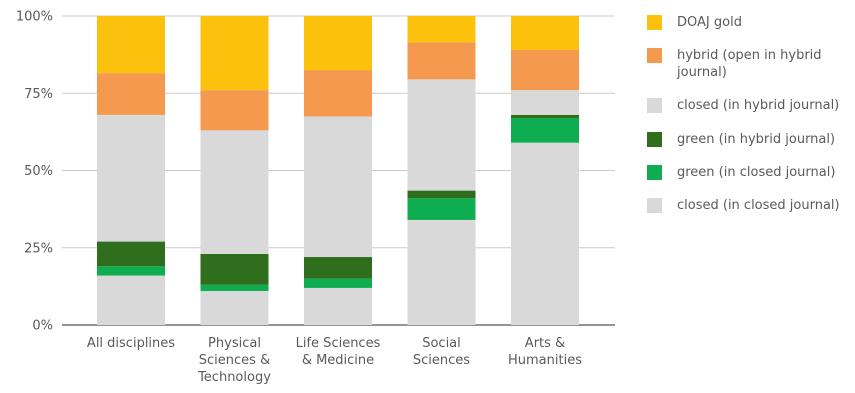 Image resolution: width=855 pixels, height=393 pixels. Describe the element at coordinates (766, 22) in the screenshot. I see `legend-label: DOAJ gold` at that location.